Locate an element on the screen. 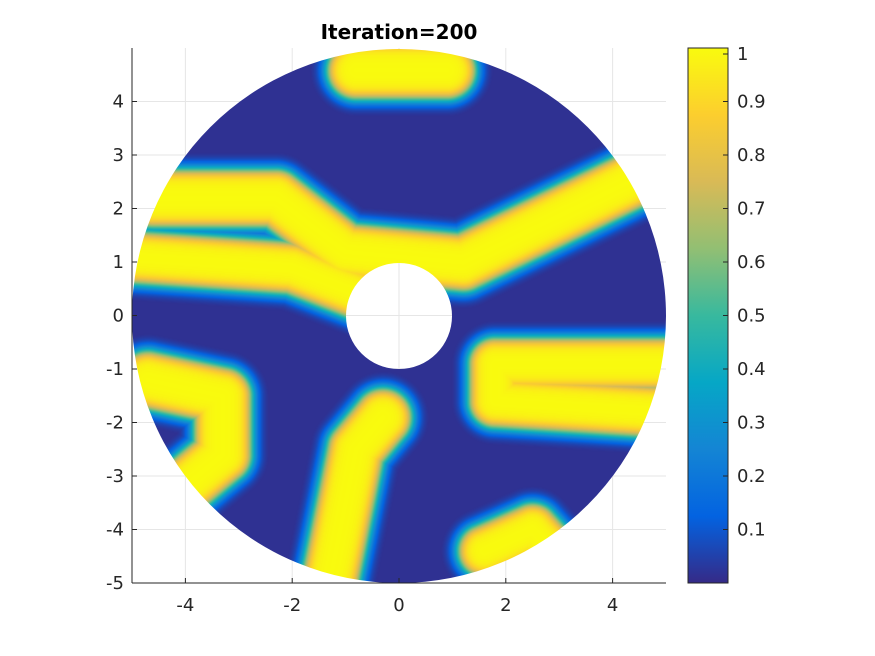 The image size is (875, 656). y-axis-ticks: 4 3 2 1 0 -1 -2 -3 -4 -5 is located at coordinates (121, 343).